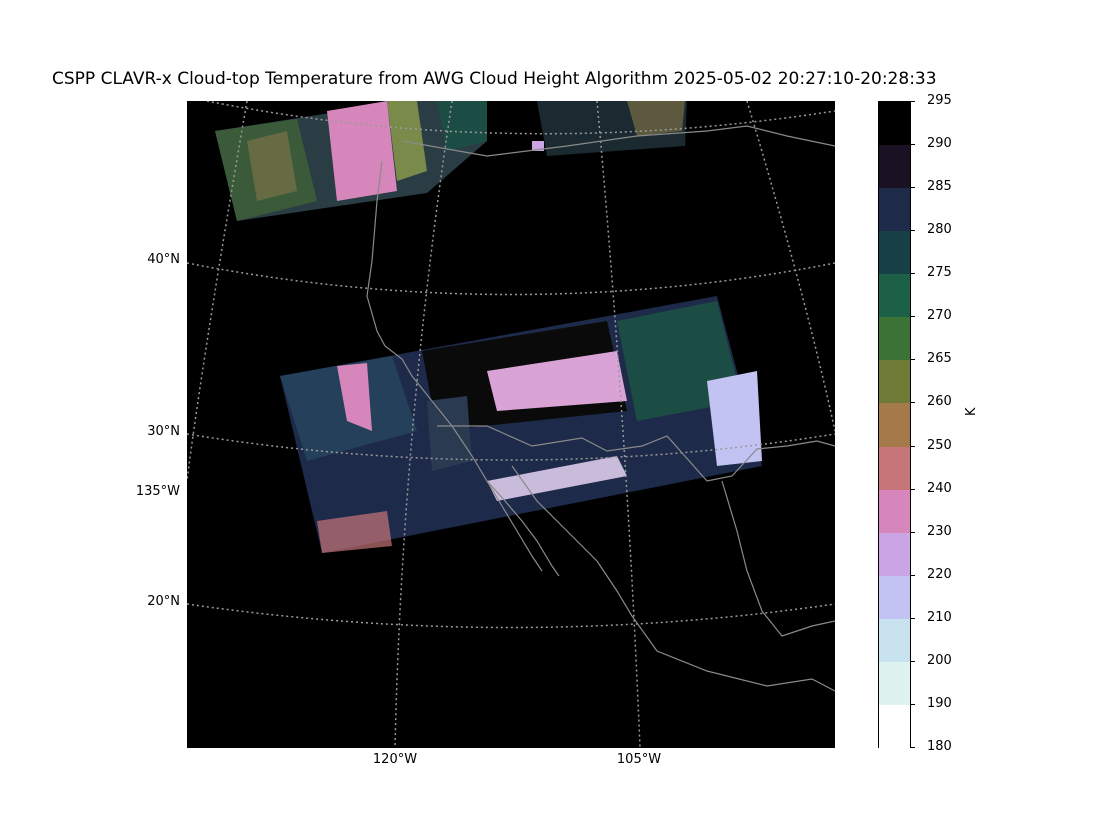 This screenshot has height=840, width=1120. Describe the element at coordinates (157, 491) in the screenshot. I see `lon-label-135: 135°W` at that location.